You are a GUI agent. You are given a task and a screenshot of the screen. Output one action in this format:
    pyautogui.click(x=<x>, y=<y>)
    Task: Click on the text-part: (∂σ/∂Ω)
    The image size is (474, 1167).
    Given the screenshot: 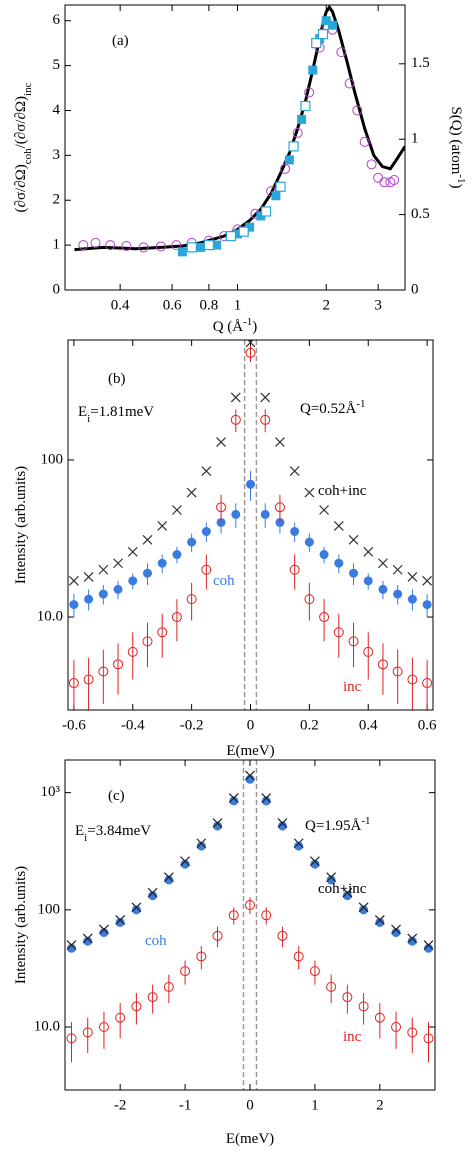 What is the action you would take?
    pyautogui.click(x=21, y=188)
    